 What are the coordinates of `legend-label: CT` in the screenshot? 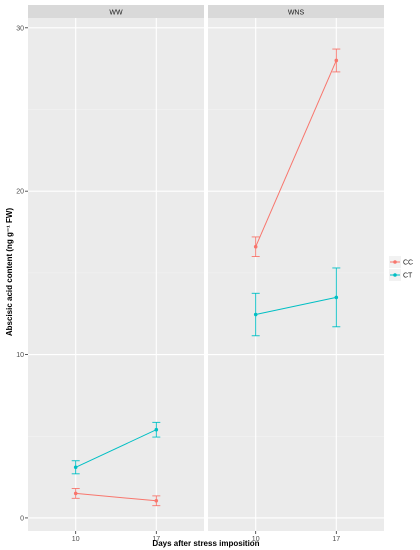 It's located at (408, 276).